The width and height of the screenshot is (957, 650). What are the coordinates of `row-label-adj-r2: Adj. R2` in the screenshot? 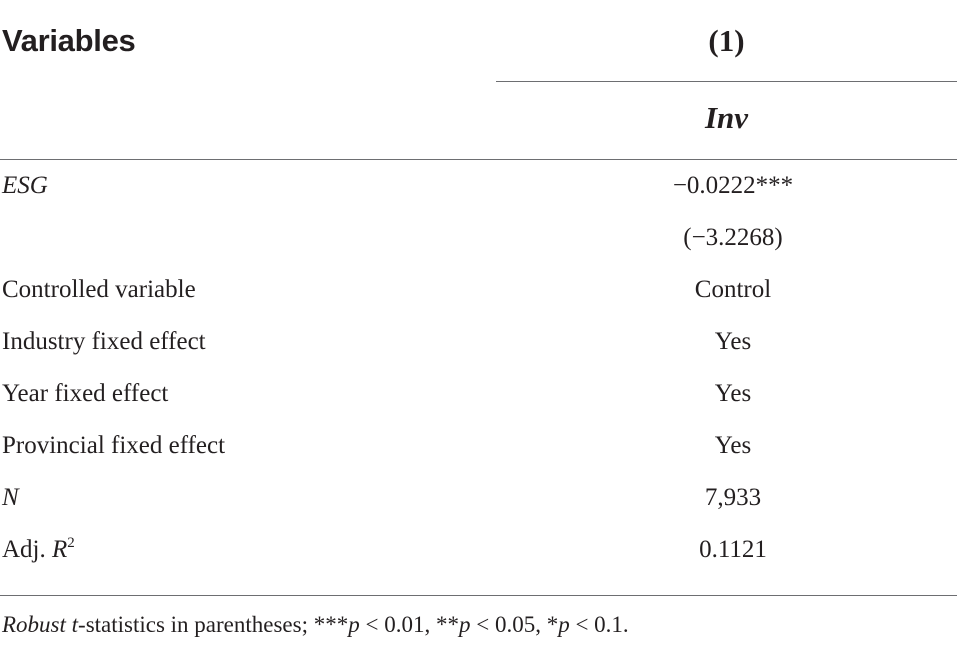 It's located at (38, 550).